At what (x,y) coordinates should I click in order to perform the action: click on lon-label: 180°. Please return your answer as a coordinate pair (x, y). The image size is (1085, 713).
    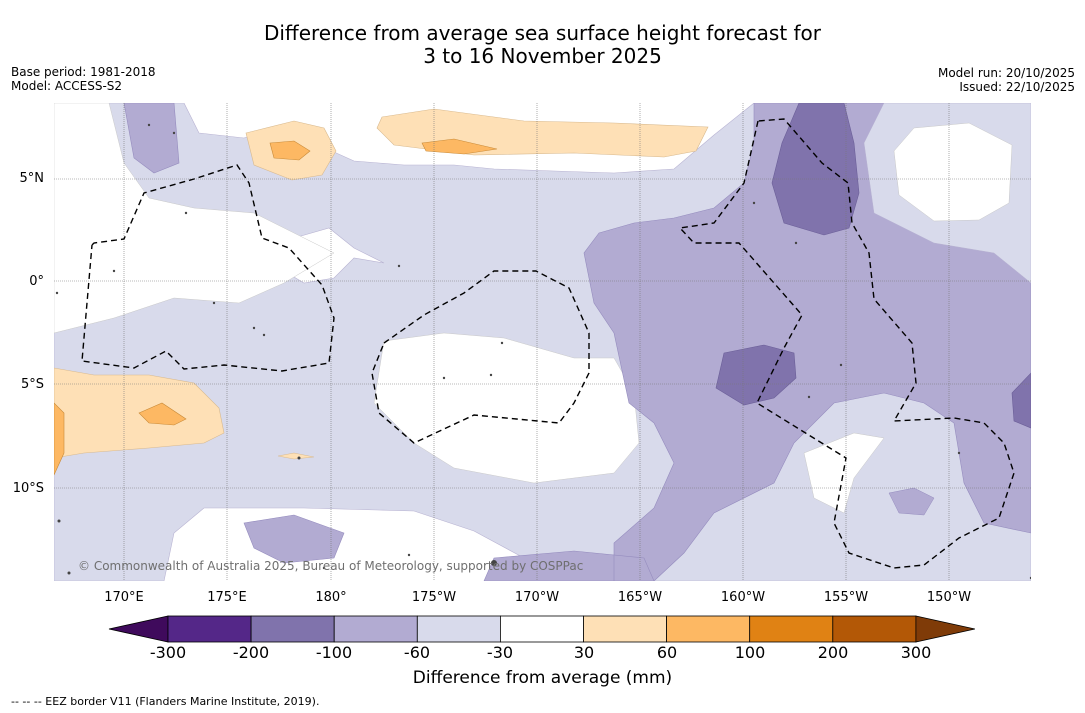
    Looking at the image, I should click on (331, 597).